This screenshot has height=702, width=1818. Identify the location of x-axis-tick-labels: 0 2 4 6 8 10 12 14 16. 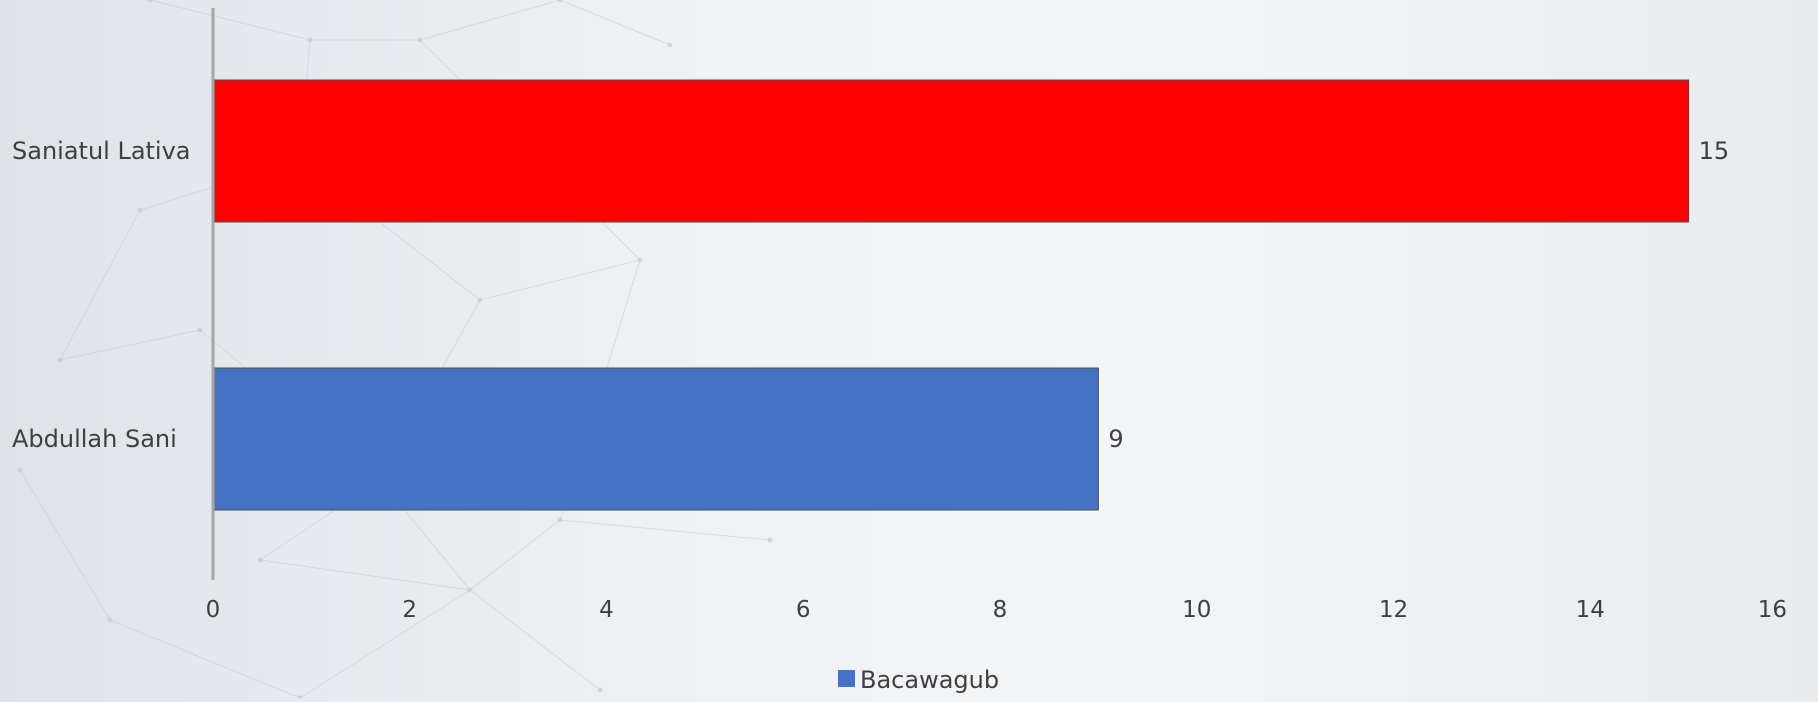
(996, 610).